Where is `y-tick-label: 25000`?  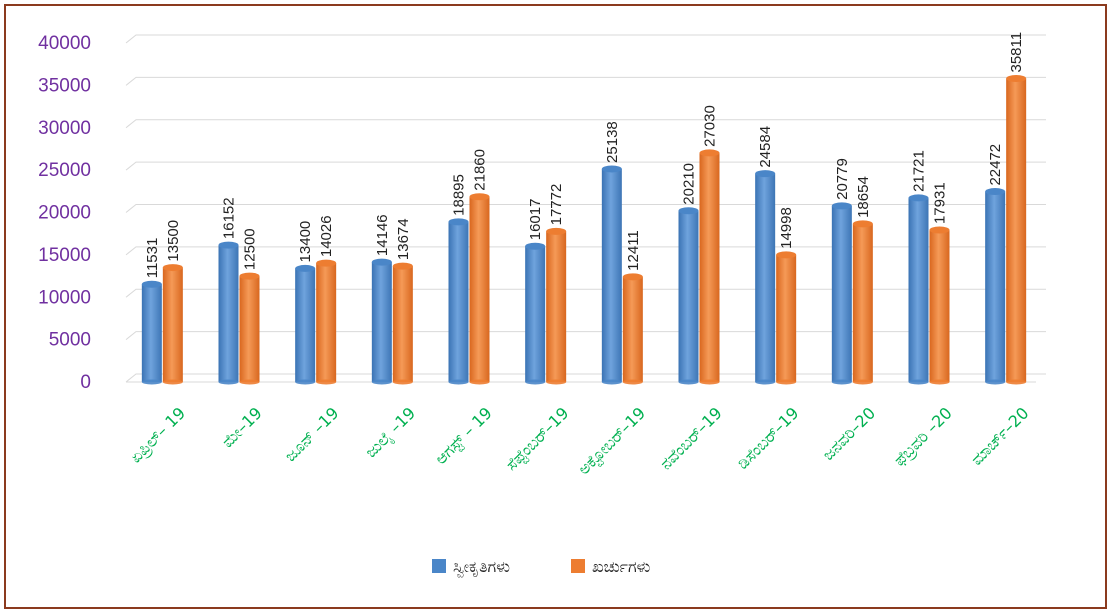 y-tick-label: 25000 is located at coordinates (64, 170).